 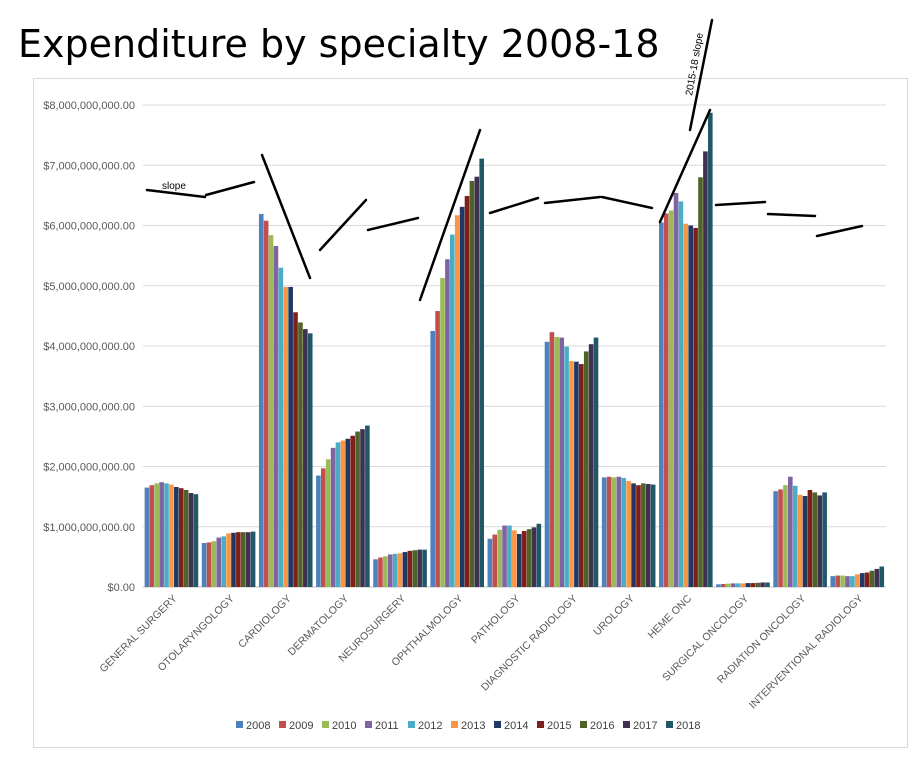 What do you see at coordinates (89, 347) in the screenshot?
I see `y-tick-label: $4,000,000,000.00` at bounding box center [89, 347].